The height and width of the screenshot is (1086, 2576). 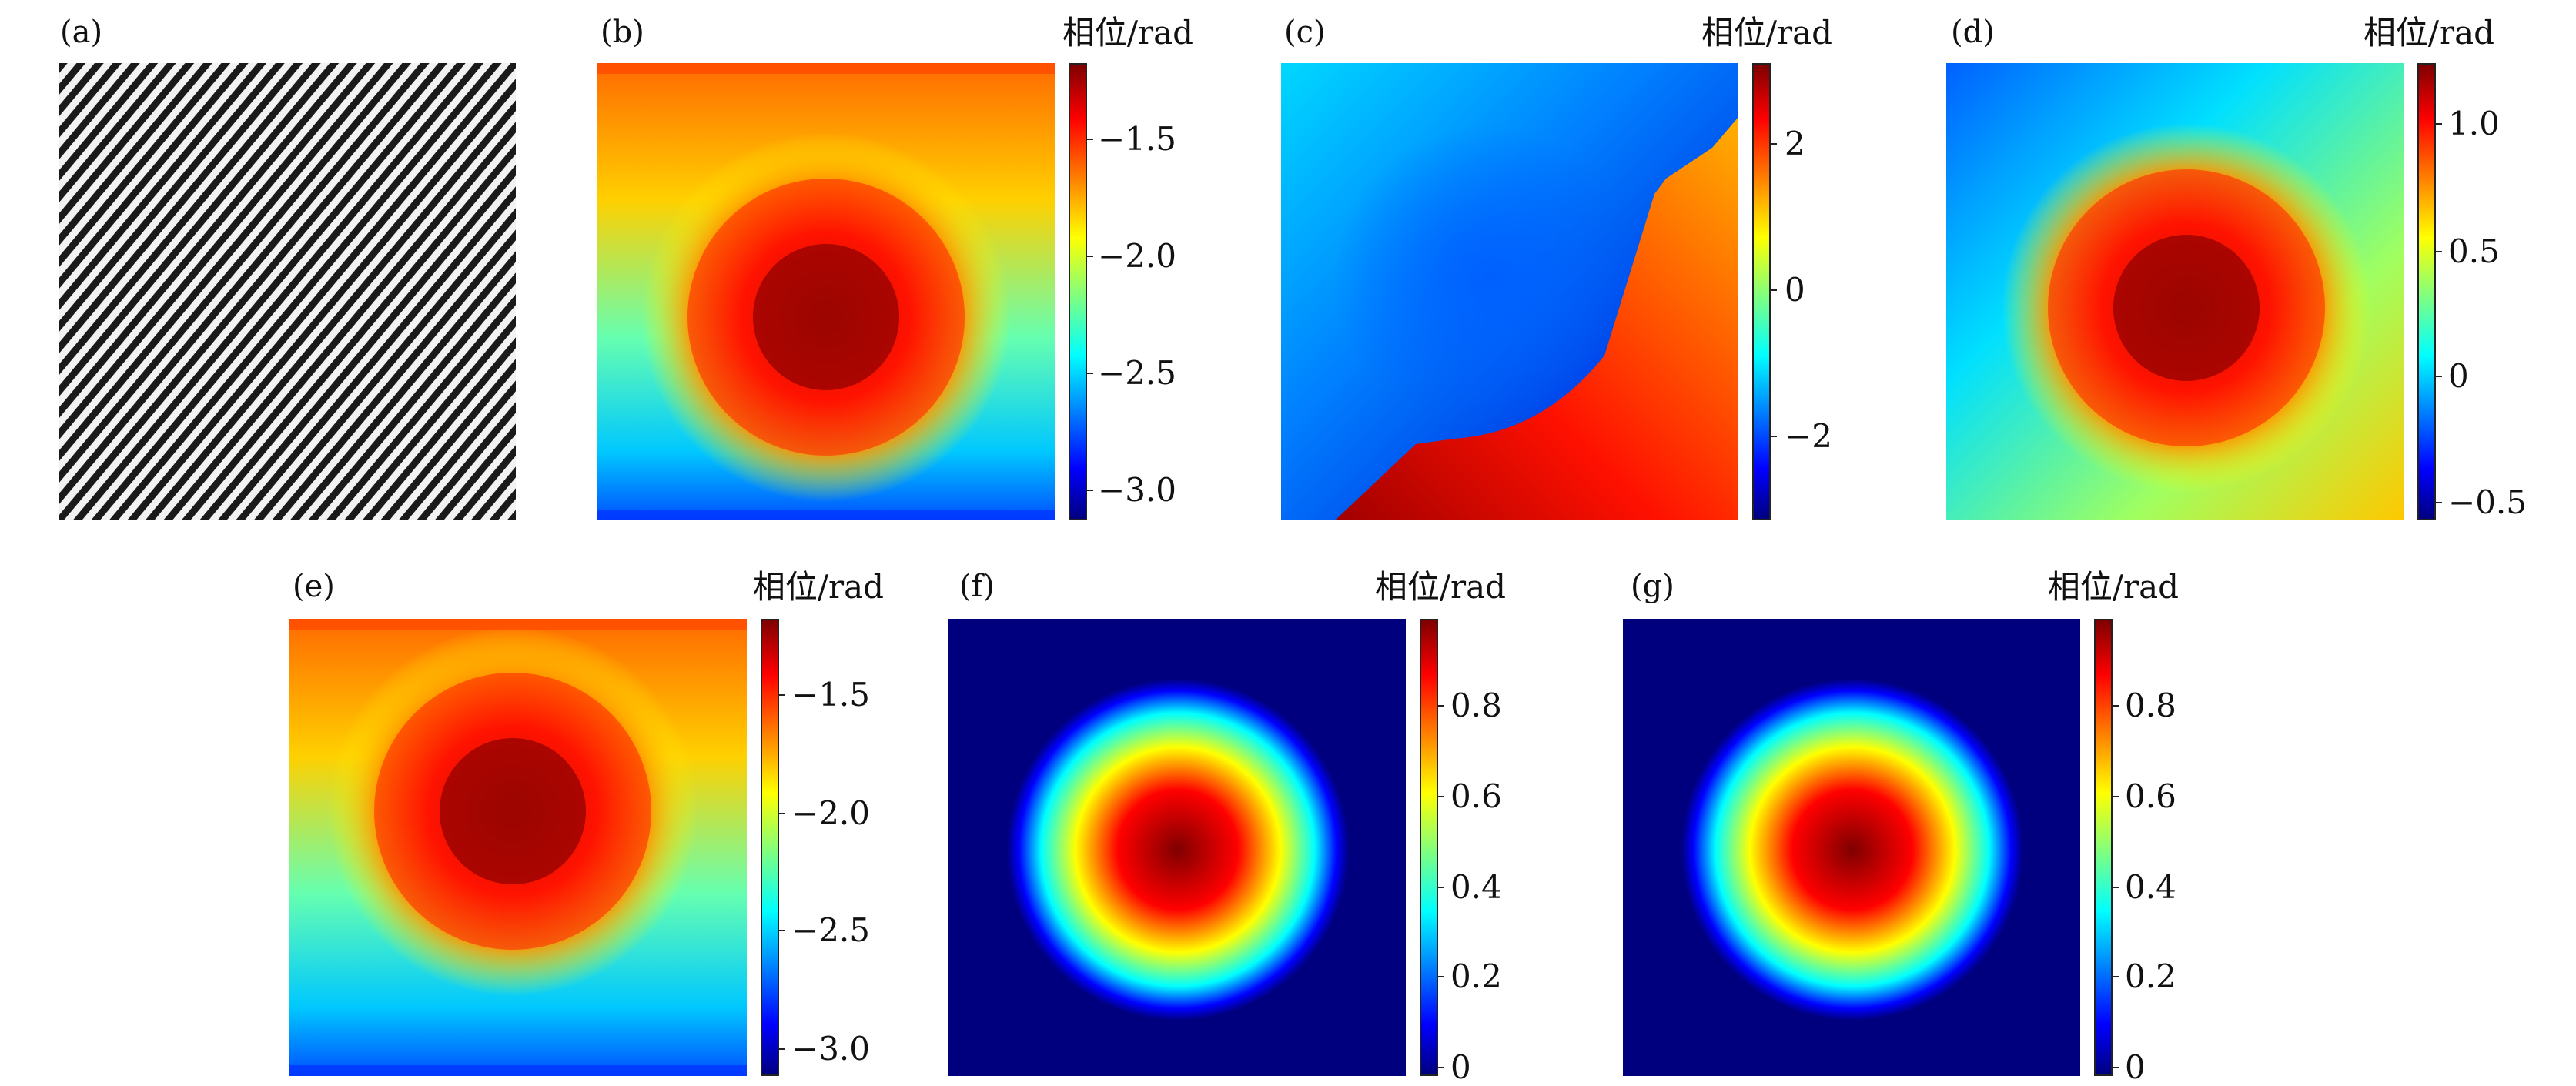 I want to click on panel-label: (g), so click(x=1653, y=586).